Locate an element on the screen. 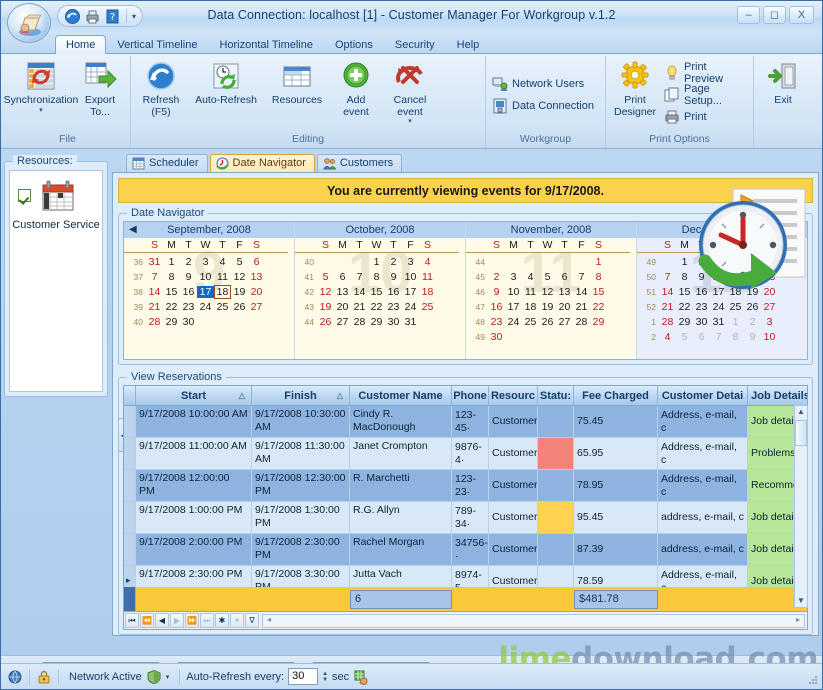  stepper-up-icon: ▲ is located at coordinates (325, 673).